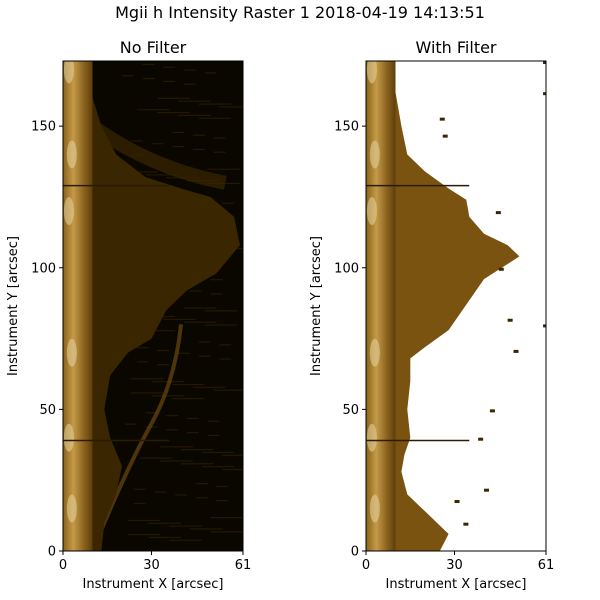 This screenshot has height=600, width=600. Describe the element at coordinates (140, 431) in the screenshot. I see `loop-feature` at that location.